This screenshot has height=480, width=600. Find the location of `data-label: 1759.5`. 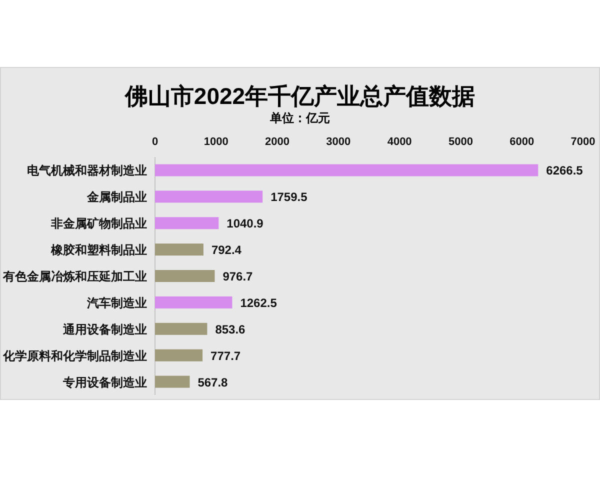

data-label: 1759.5 is located at coordinates (289, 197).